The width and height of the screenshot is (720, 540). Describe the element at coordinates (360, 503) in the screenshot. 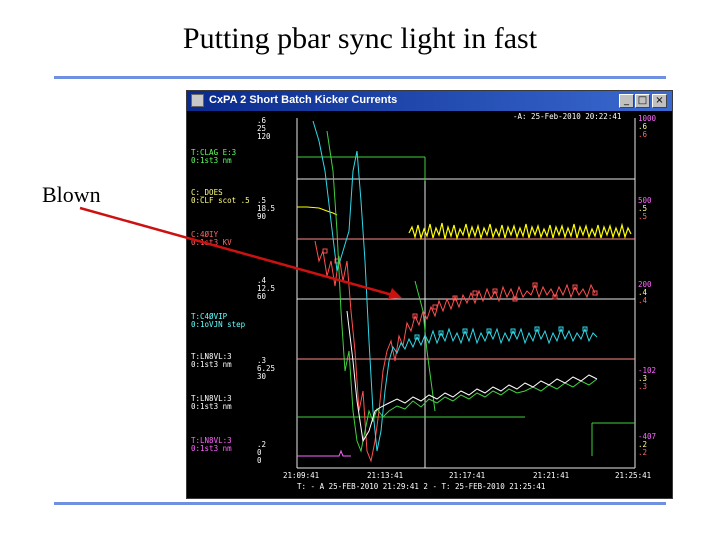

I see `footer-divider` at that location.